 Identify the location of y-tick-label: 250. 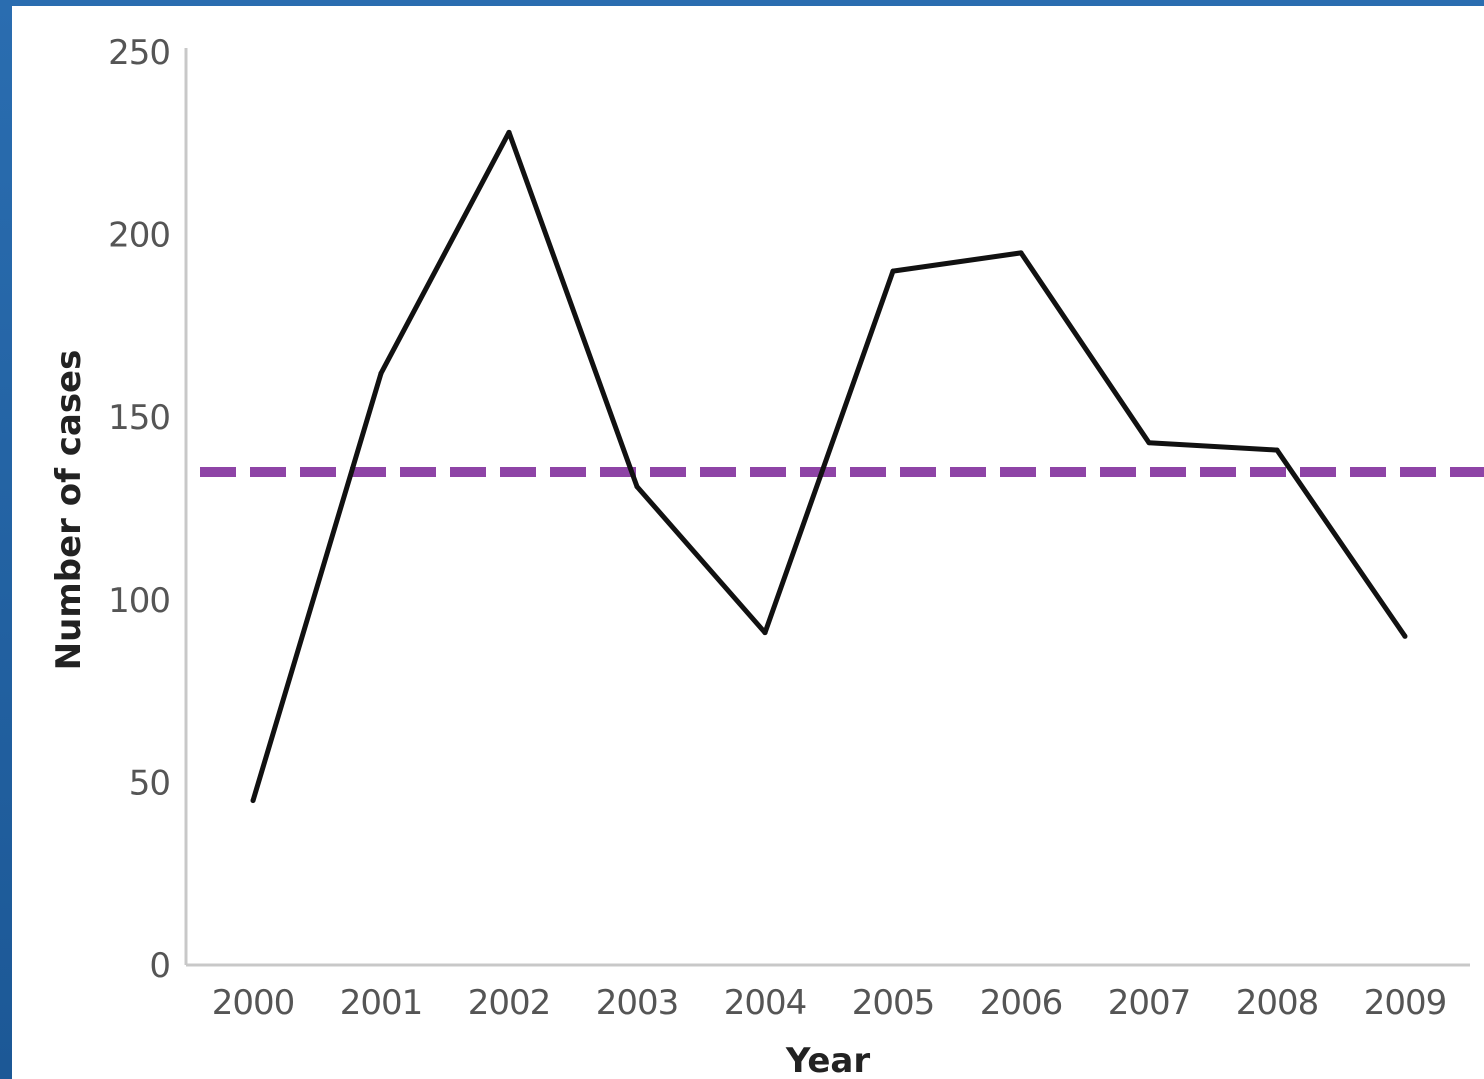
(139, 53).